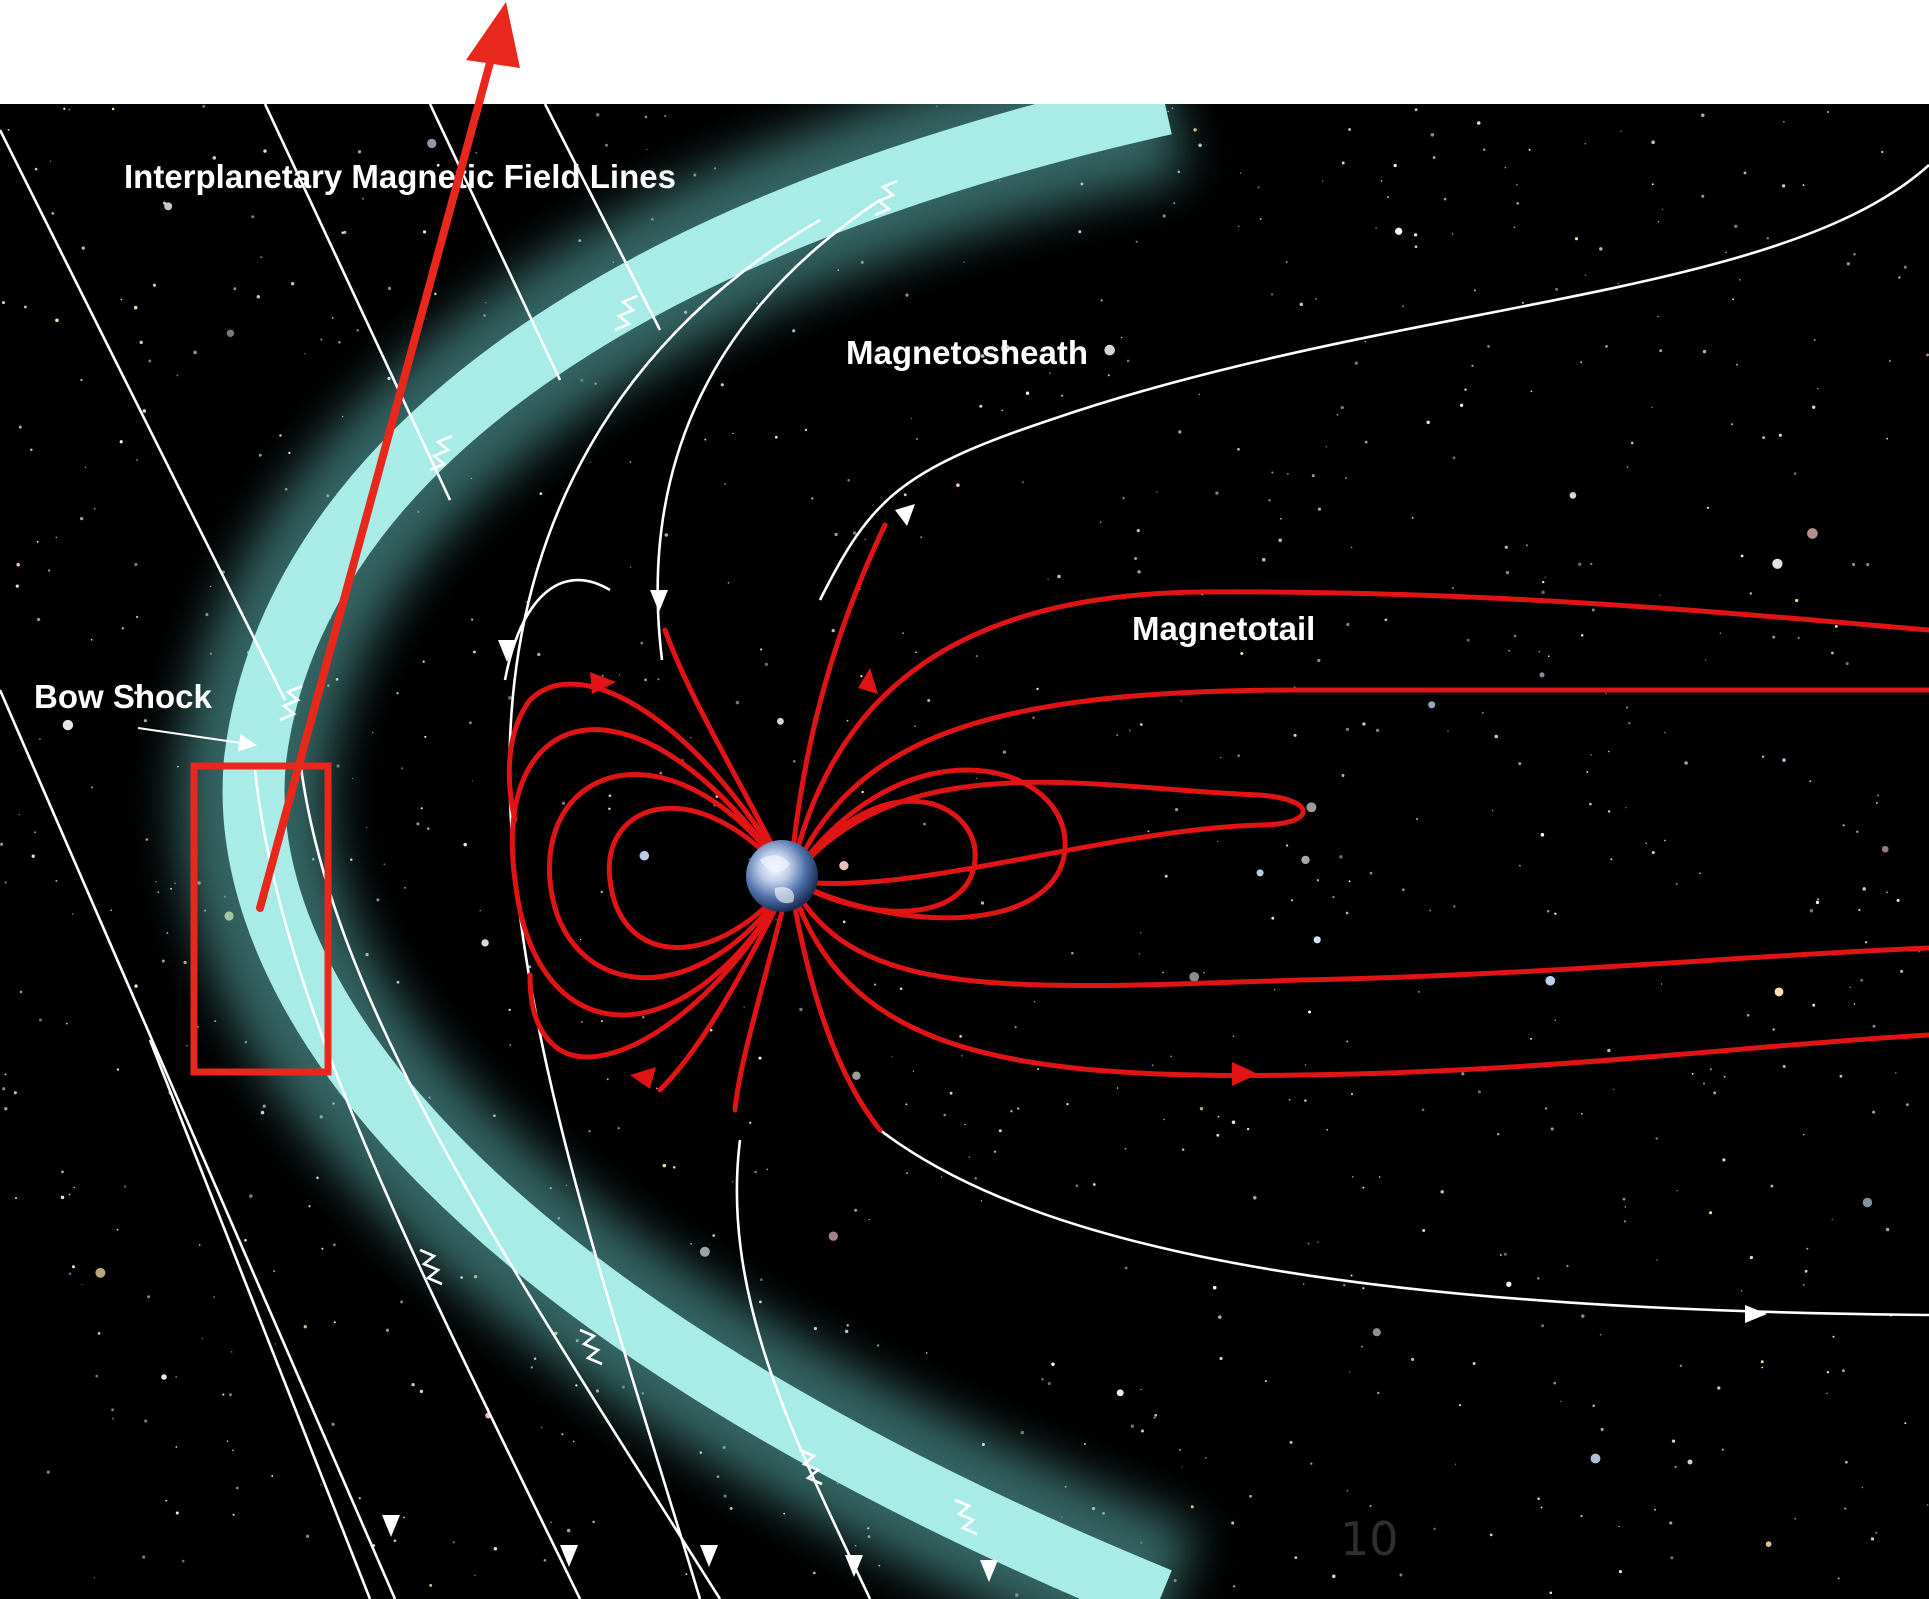 The height and width of the screenshot is (1599, 1929). Describe the element at coordinates (967, 352) in the screenshot. I see `label-magnetosheath: Magnetosheath` at that location.